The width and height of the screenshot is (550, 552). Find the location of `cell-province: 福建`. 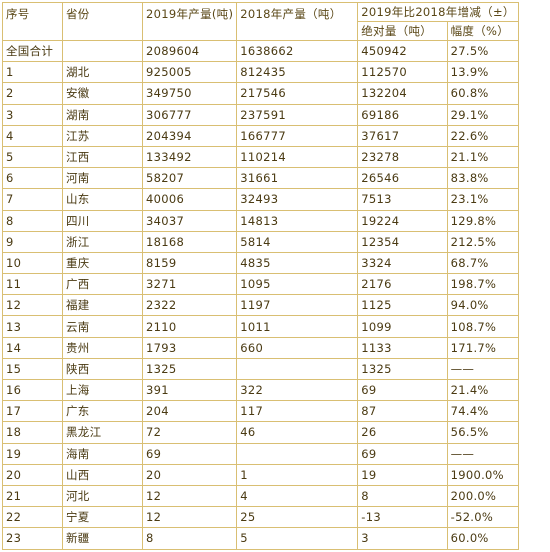

cell-province: 福建 is located at coordinates (102, 305).